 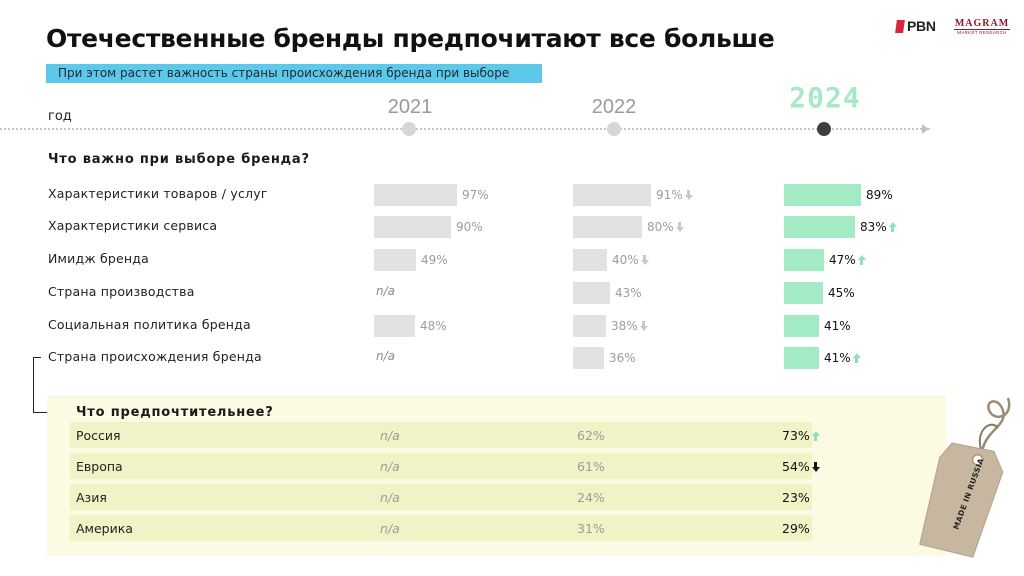 What do you see at coordinates (133, 225) in the screenshot?
I see `criterion-label: Характеристики сервиса` at bounding box center [133, 225].